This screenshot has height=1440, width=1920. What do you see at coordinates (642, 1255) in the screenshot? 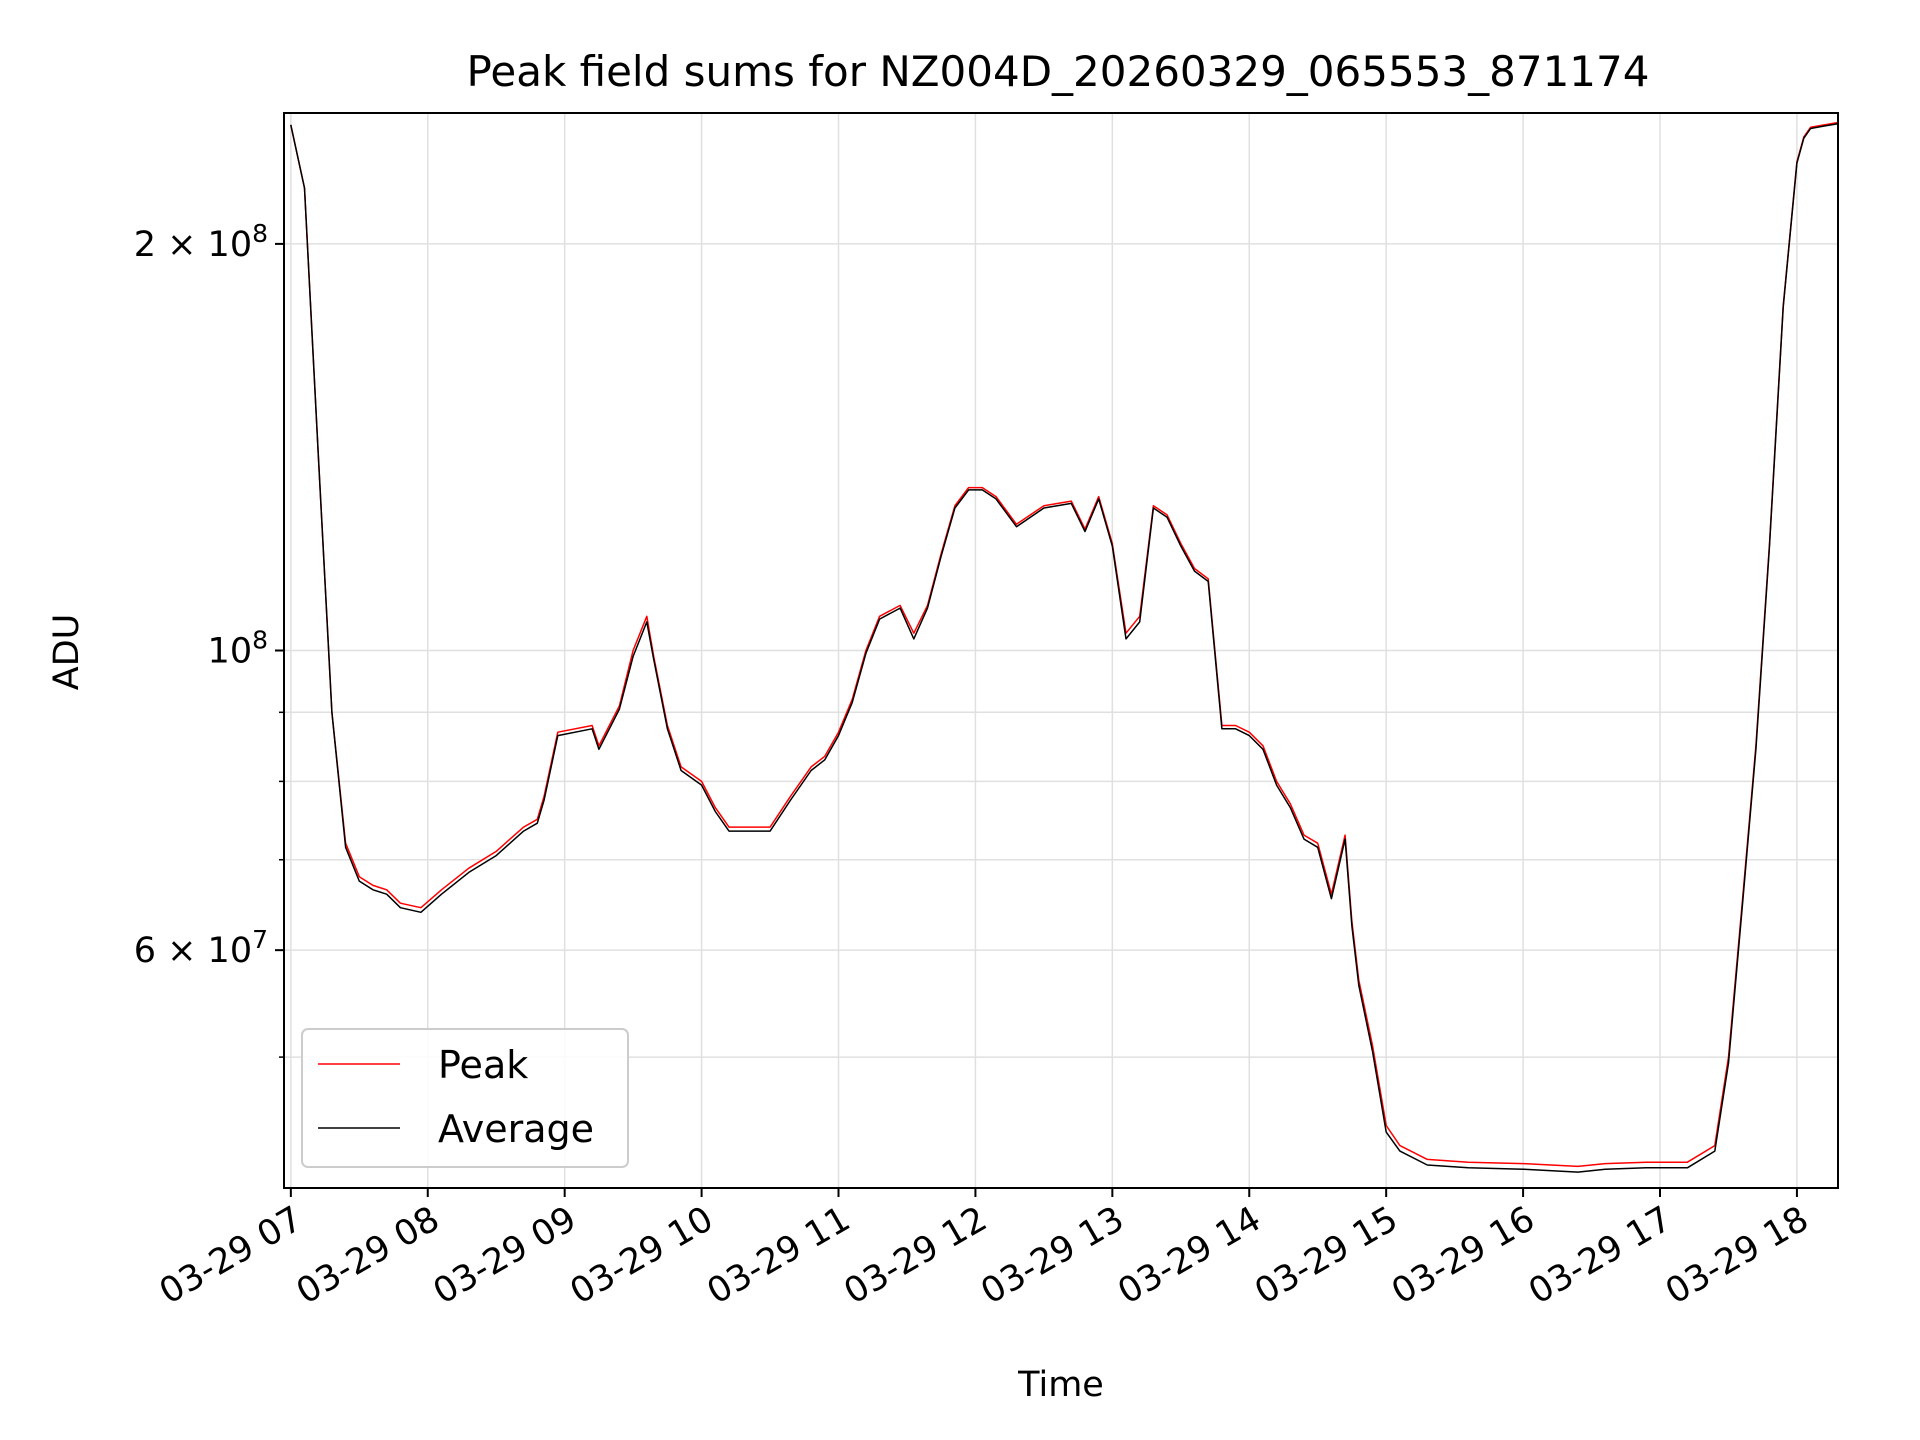
I see `x-tick-label: 03-29 10` at bounding box center [642, 1255].